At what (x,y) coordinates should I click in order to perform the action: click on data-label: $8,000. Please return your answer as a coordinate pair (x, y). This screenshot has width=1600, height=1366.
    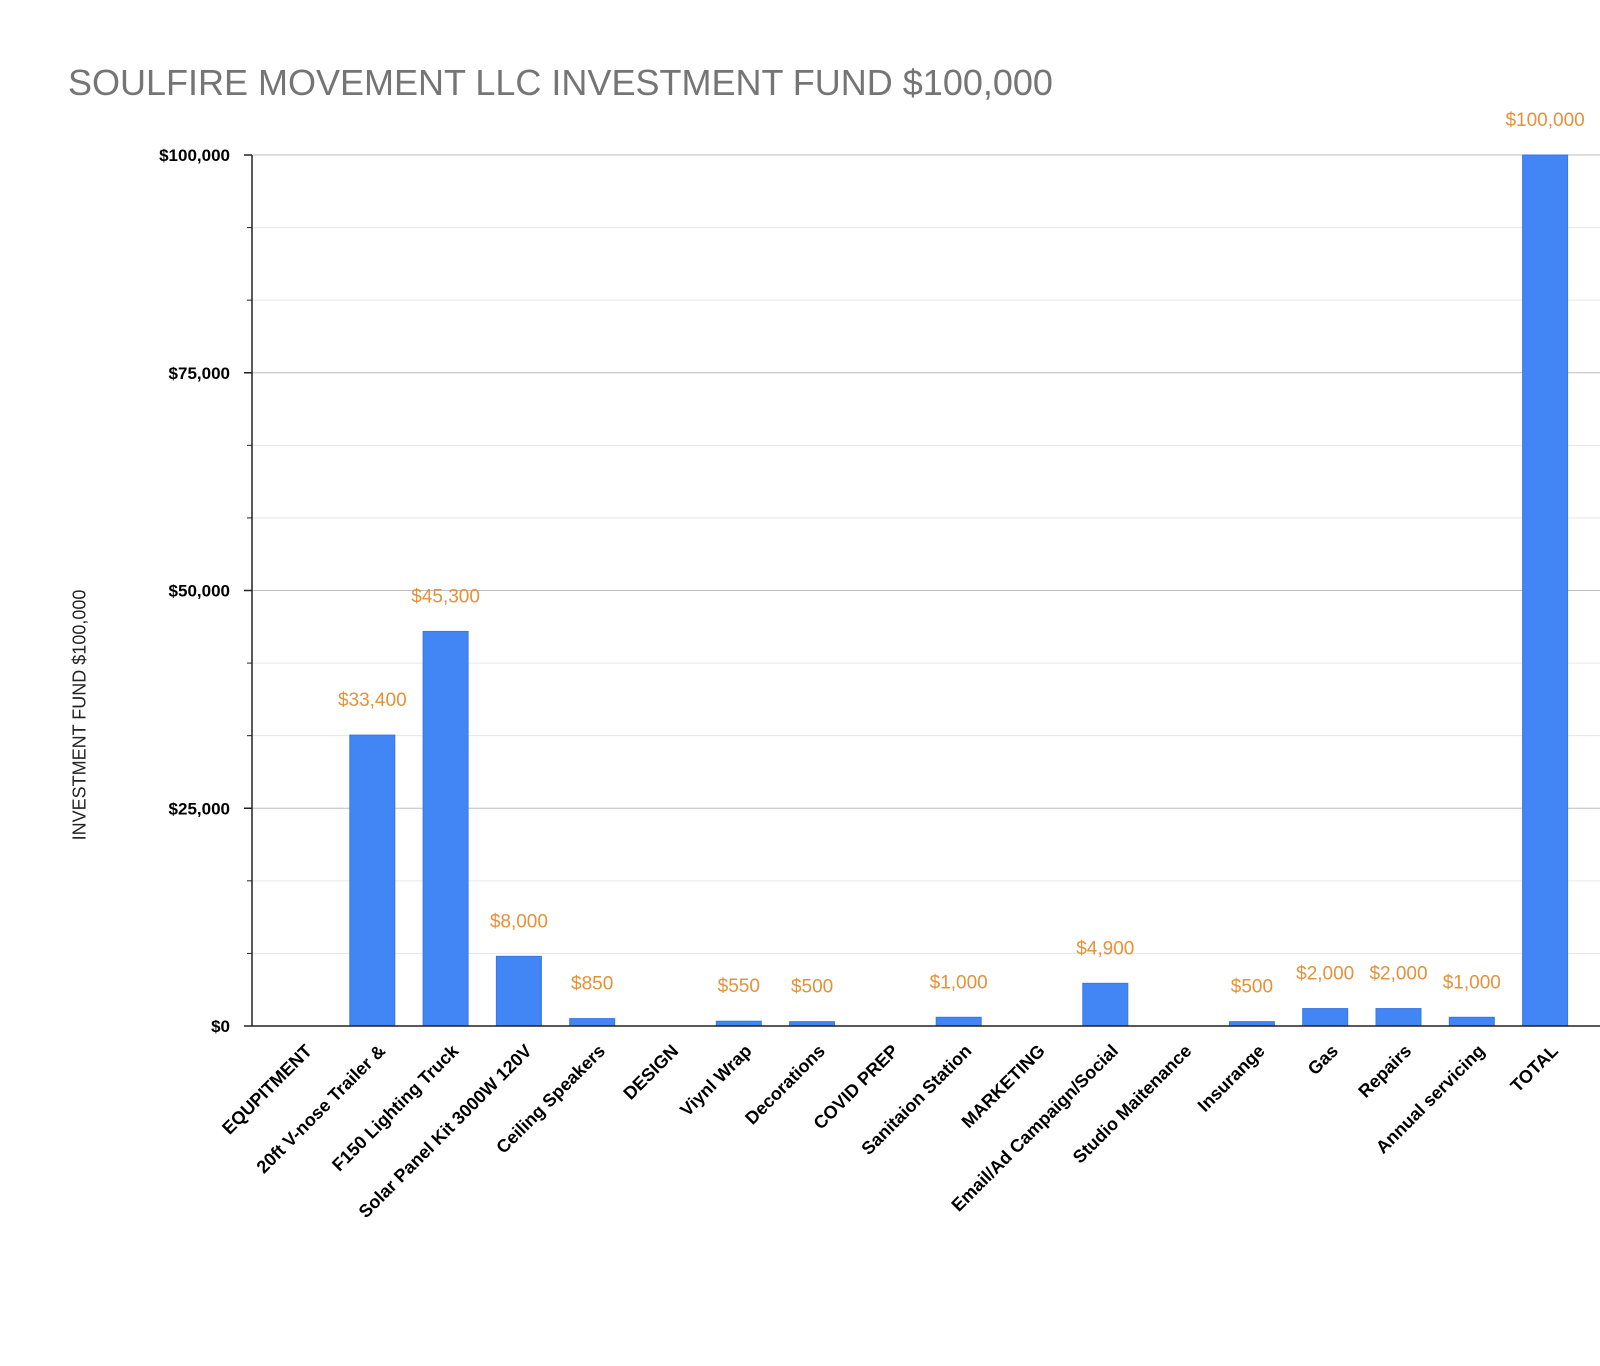
    Looking at the image, I should click on (519, 921).